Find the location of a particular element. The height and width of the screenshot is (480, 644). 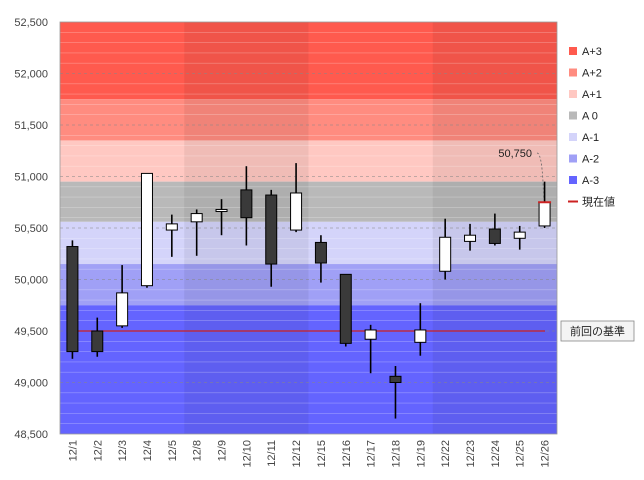

x-tick-label: 12/16 is located at coordinates (347, 454).